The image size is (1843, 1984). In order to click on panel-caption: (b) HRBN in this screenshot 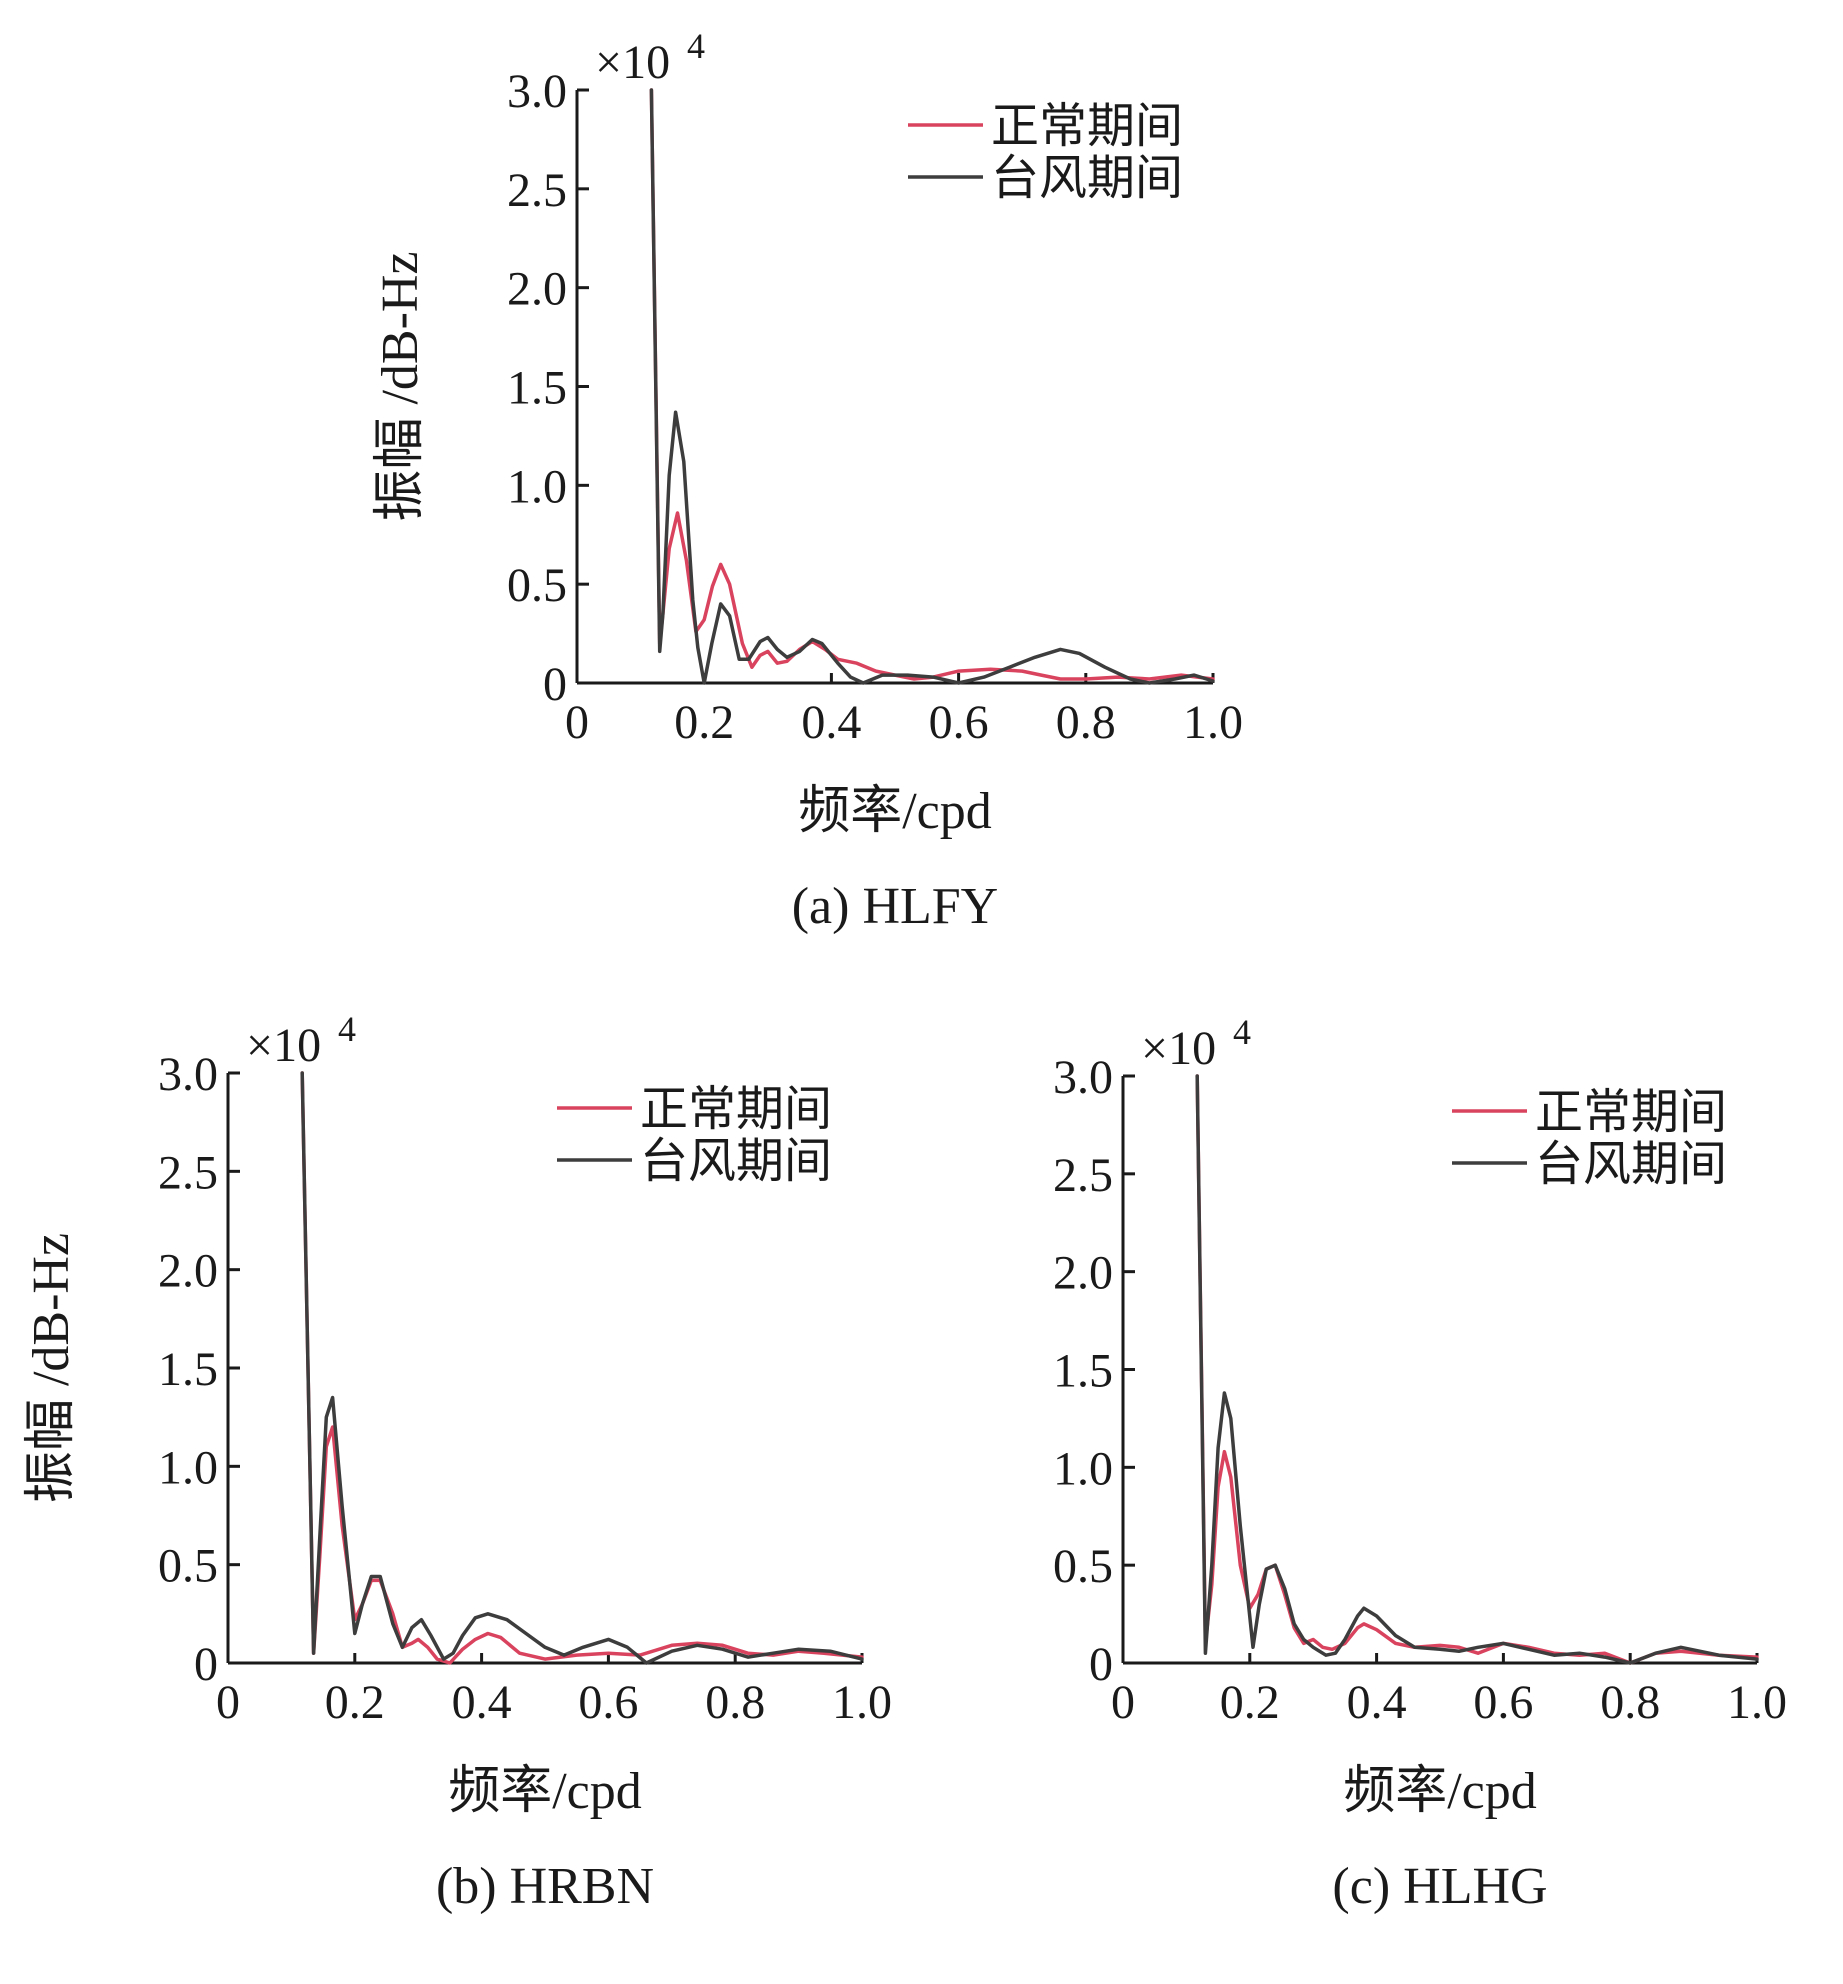, I will do `click(545, 1886)`.